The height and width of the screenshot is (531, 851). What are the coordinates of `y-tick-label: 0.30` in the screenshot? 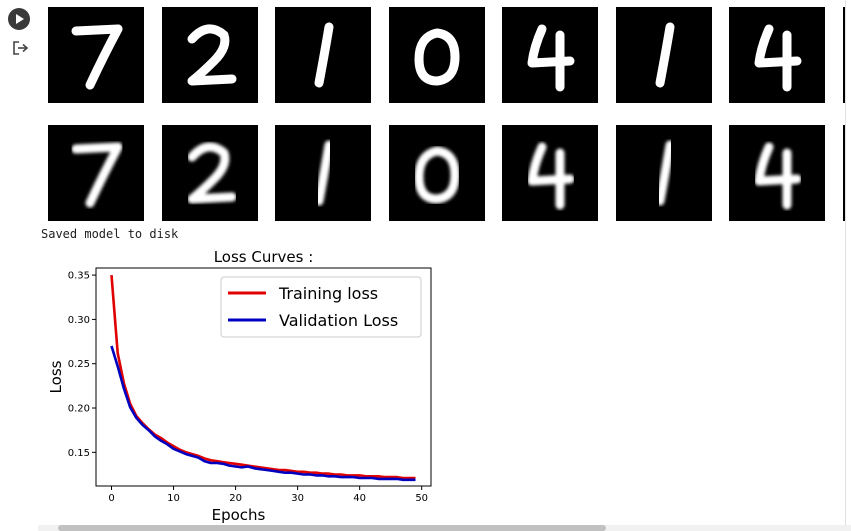 It's located at (79, 320).